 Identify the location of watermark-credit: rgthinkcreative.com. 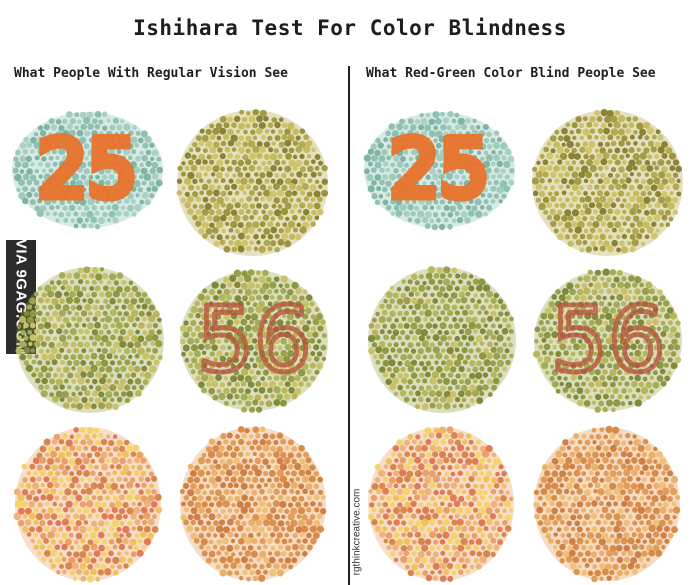
(357, 531).